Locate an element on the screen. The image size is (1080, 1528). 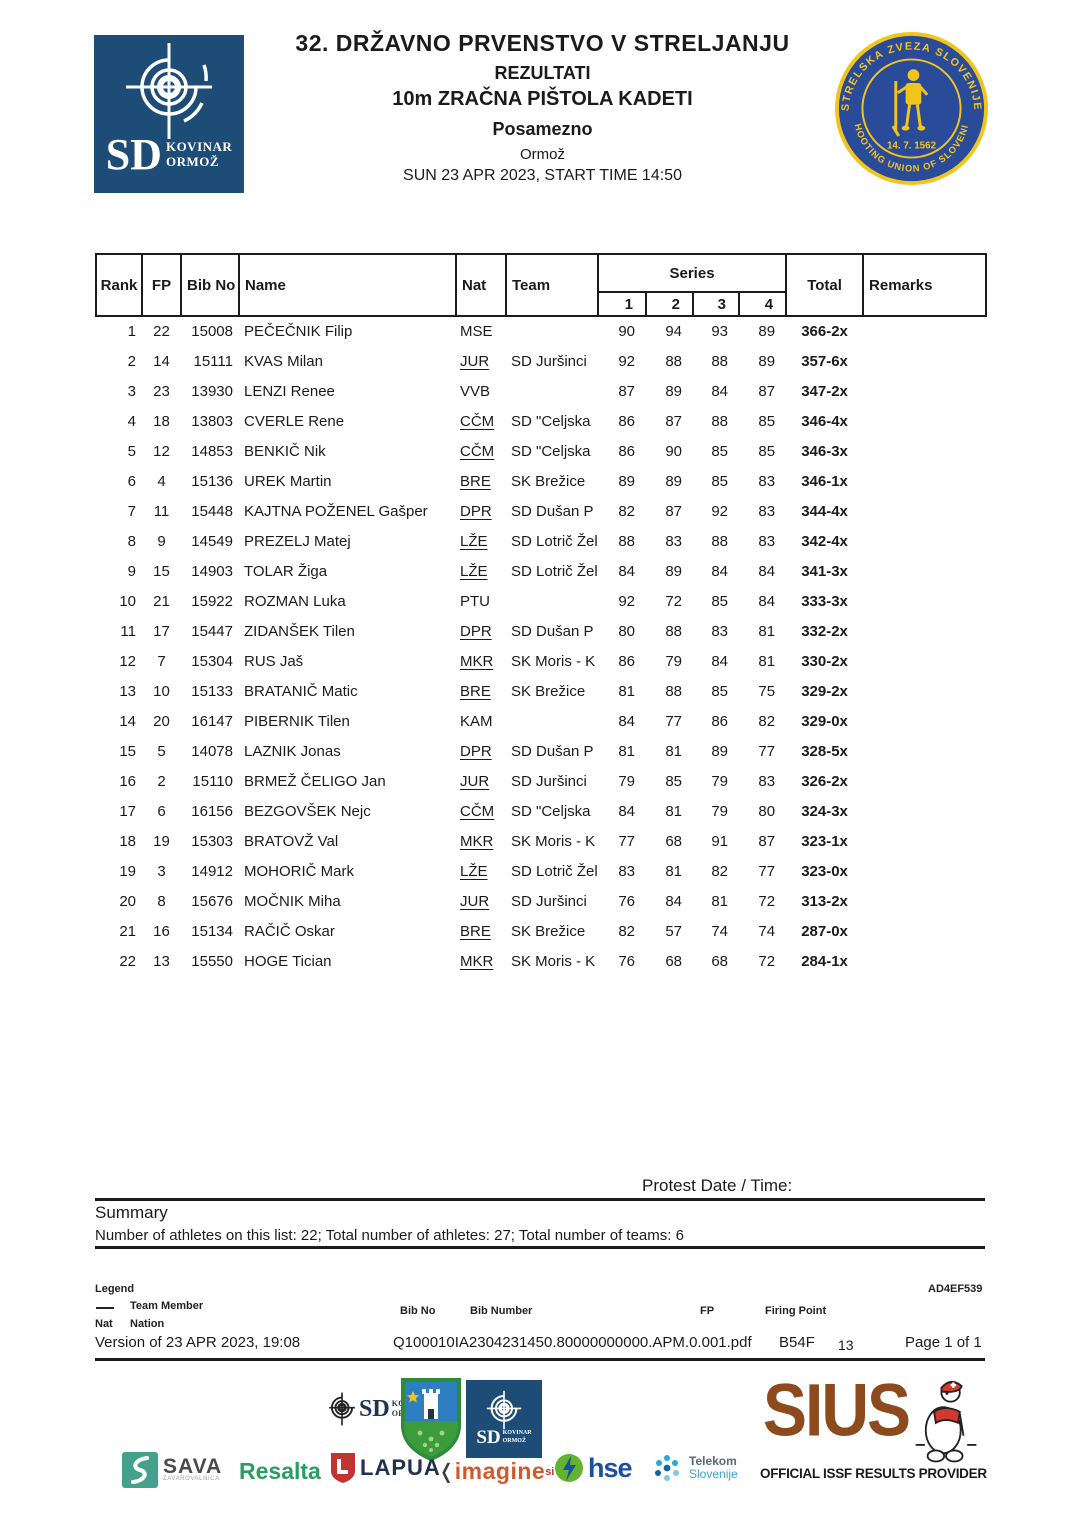
team-cell: SK Moris - K is located at coordinates (553, 961).